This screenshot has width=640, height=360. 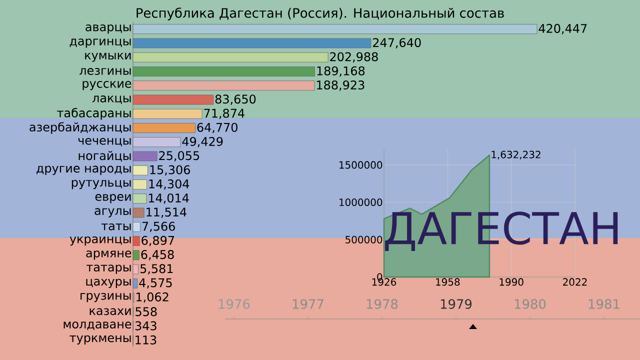 I want to click on data-label: 6,458, so click(x=157, y=255).